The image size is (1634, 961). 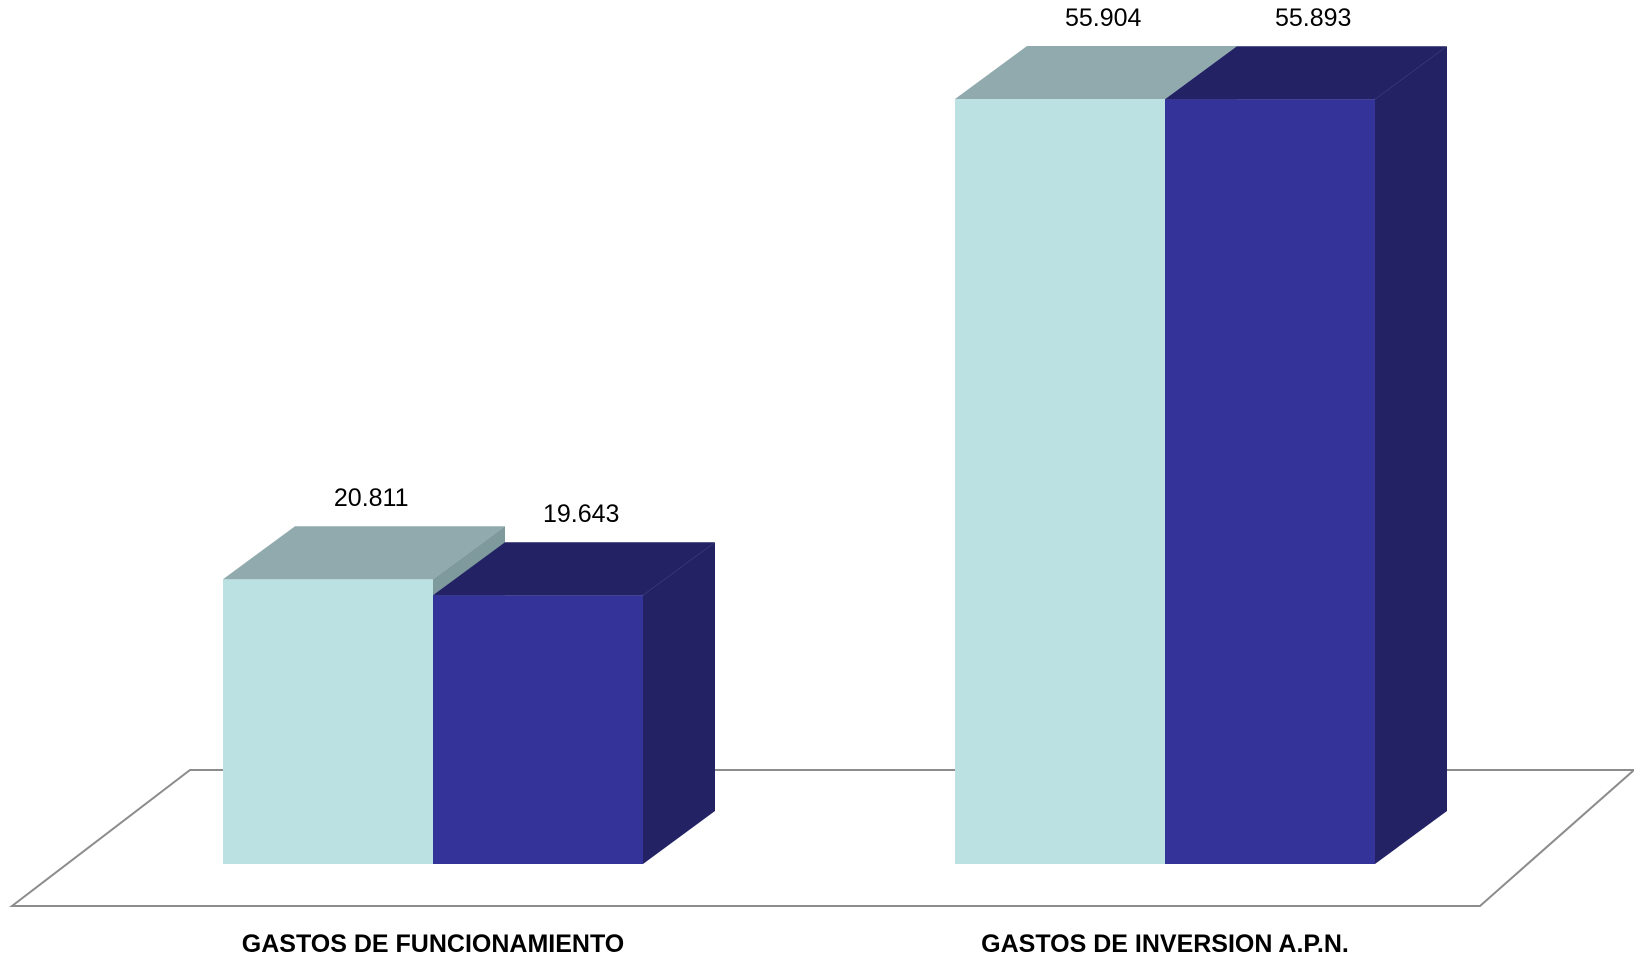 What do you see at coordinates (1313, 18) in the screenshot?
I see `data-label: 55.893` at bounding box center [1313, 18].